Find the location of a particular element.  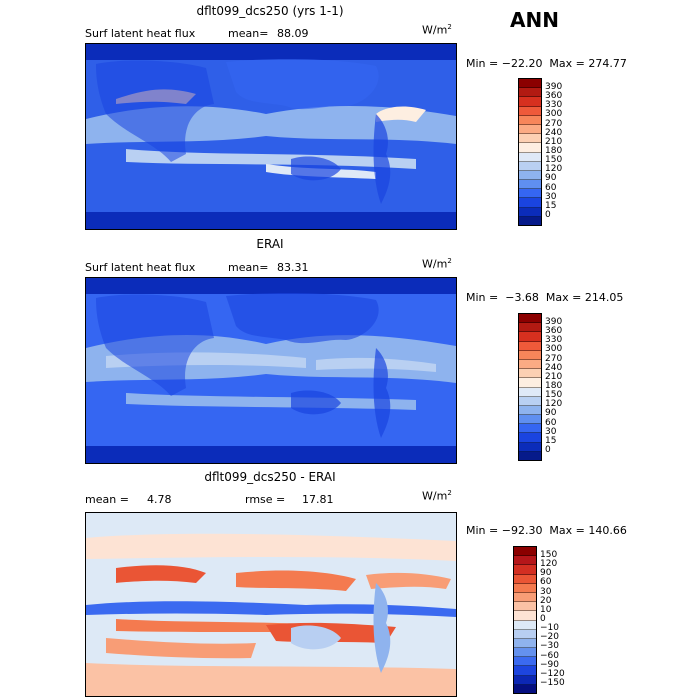

panel-obs-colorbar is located at coordinates (530, 387).